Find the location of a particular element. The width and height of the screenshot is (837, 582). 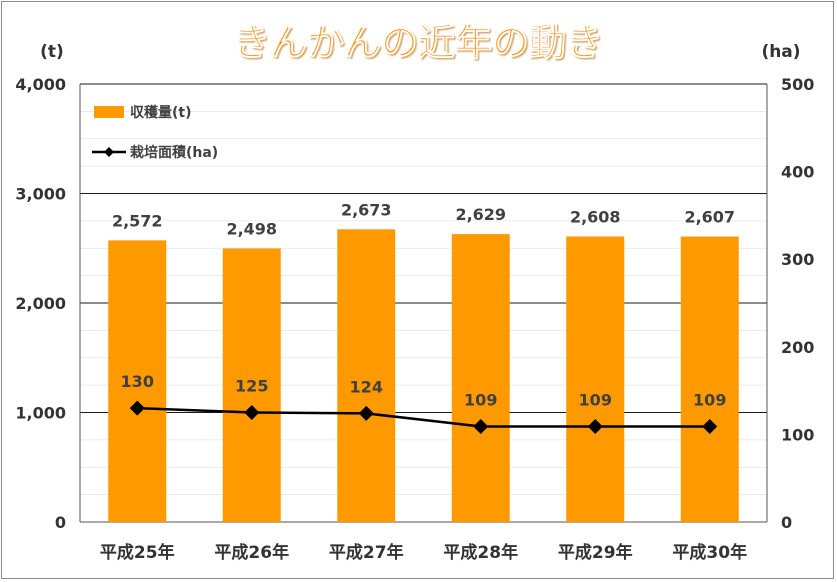

line-data-label: 124 is located at coordinates (366, 386).